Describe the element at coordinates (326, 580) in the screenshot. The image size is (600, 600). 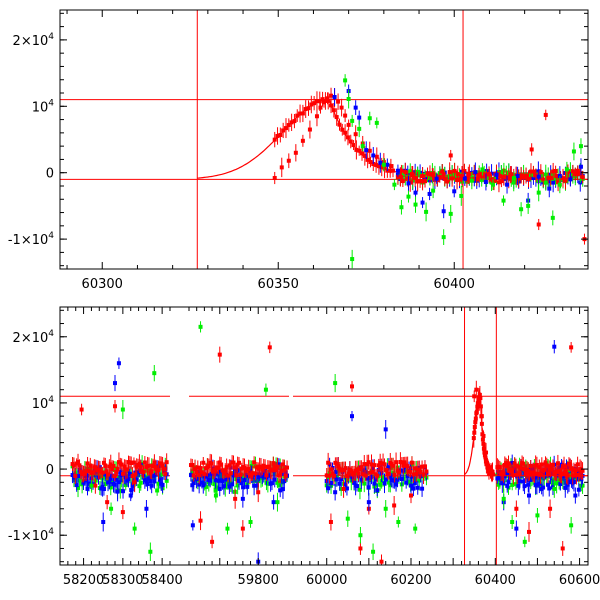
I see `x-tick-label: 60000` at that location.